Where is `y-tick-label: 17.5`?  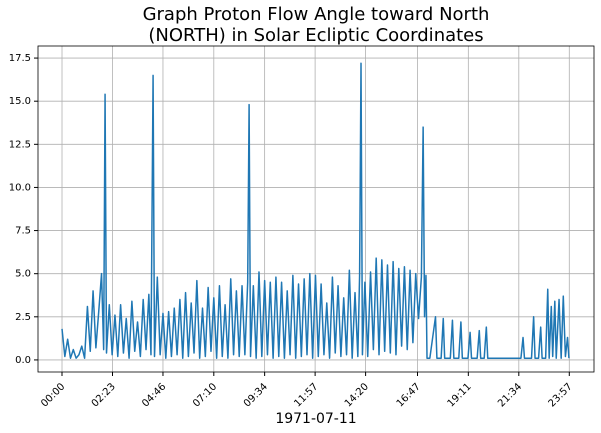 y-tick-label: 17.5 is located at coordinates (20, 58).